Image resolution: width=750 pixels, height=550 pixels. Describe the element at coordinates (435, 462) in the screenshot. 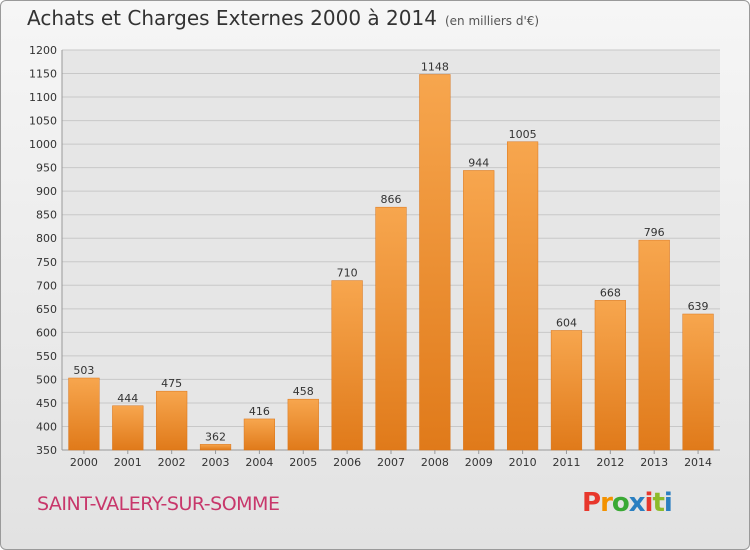

I see `x-tick-label: 2008` at that location.